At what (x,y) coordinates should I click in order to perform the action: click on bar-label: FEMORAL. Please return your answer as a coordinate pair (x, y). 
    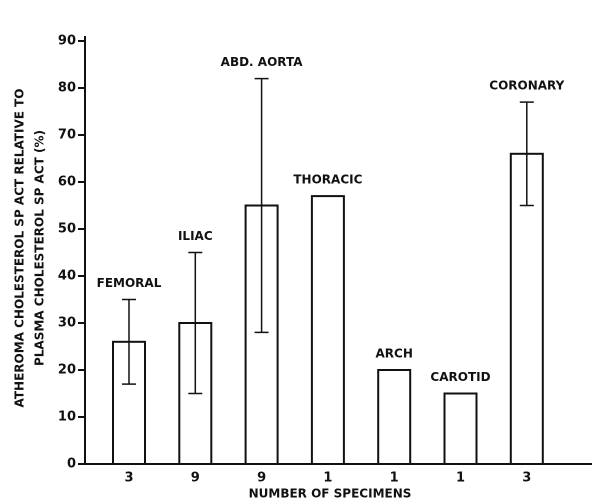
    Looking at the image, I should click on (129, 283).